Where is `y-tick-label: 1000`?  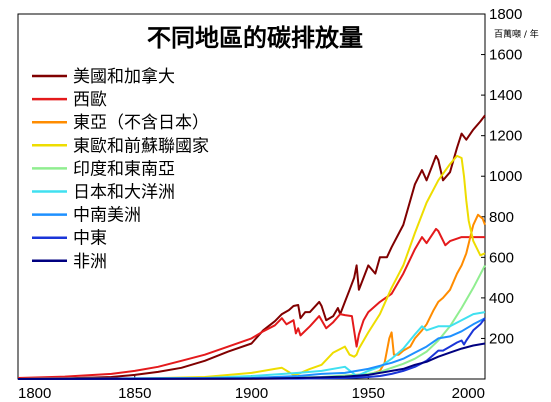
y-tick-label: 1000 is located at coordinates (505, 176).